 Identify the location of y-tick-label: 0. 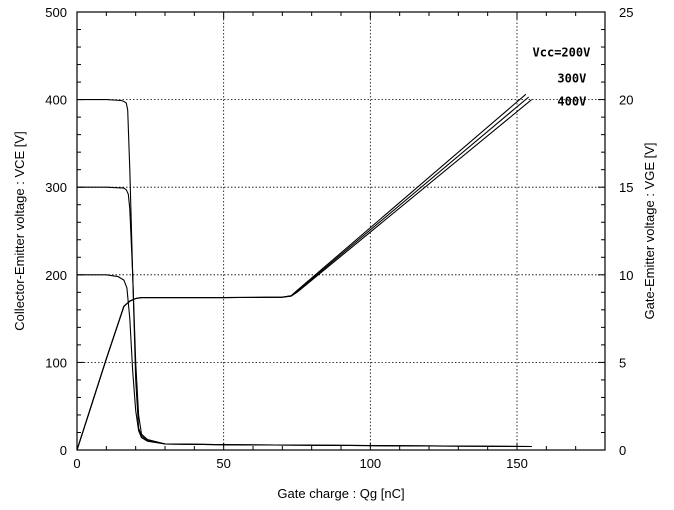
(63, 450).